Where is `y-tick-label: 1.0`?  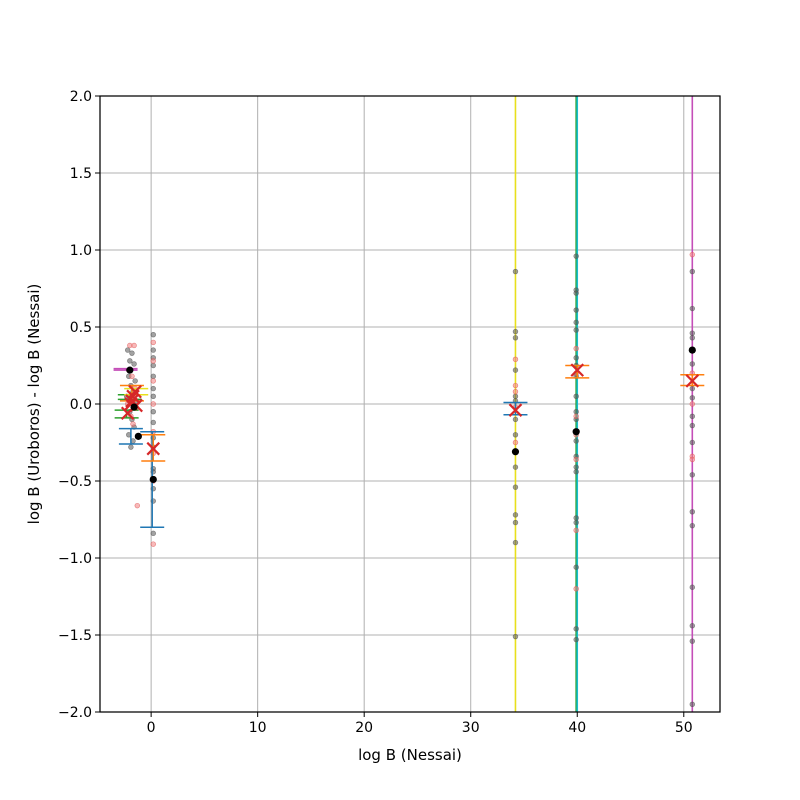
y-tick-label: 1.0 is located at coordinates (81, 251).